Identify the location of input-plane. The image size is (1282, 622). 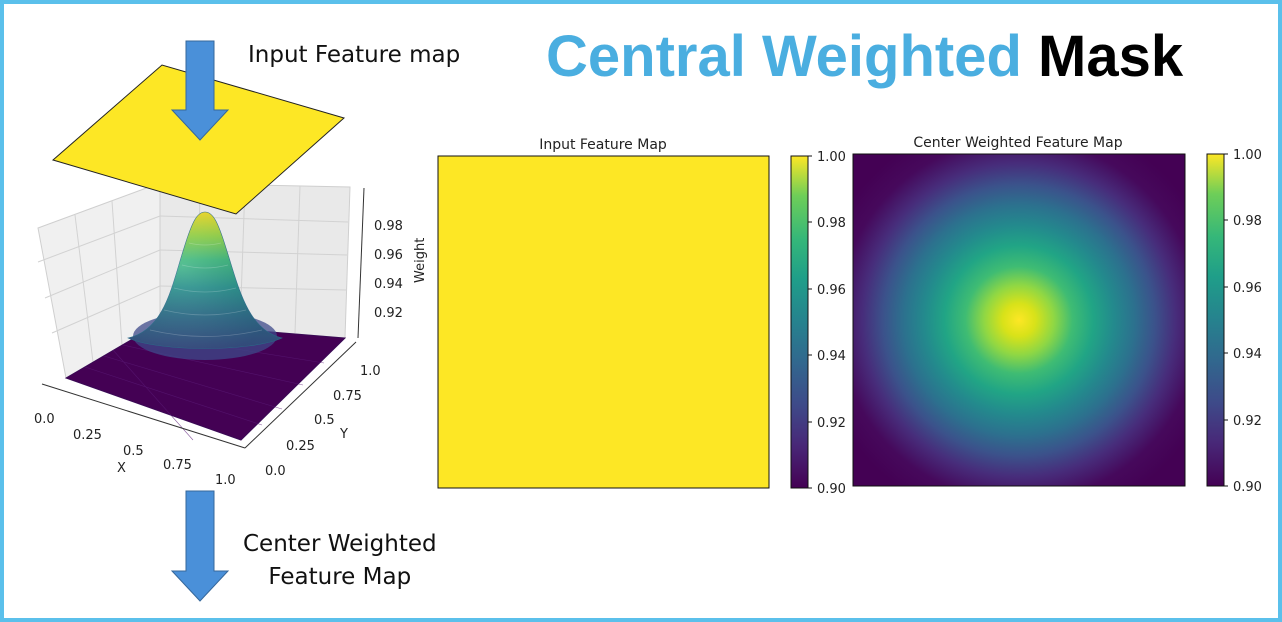
(198, 139).